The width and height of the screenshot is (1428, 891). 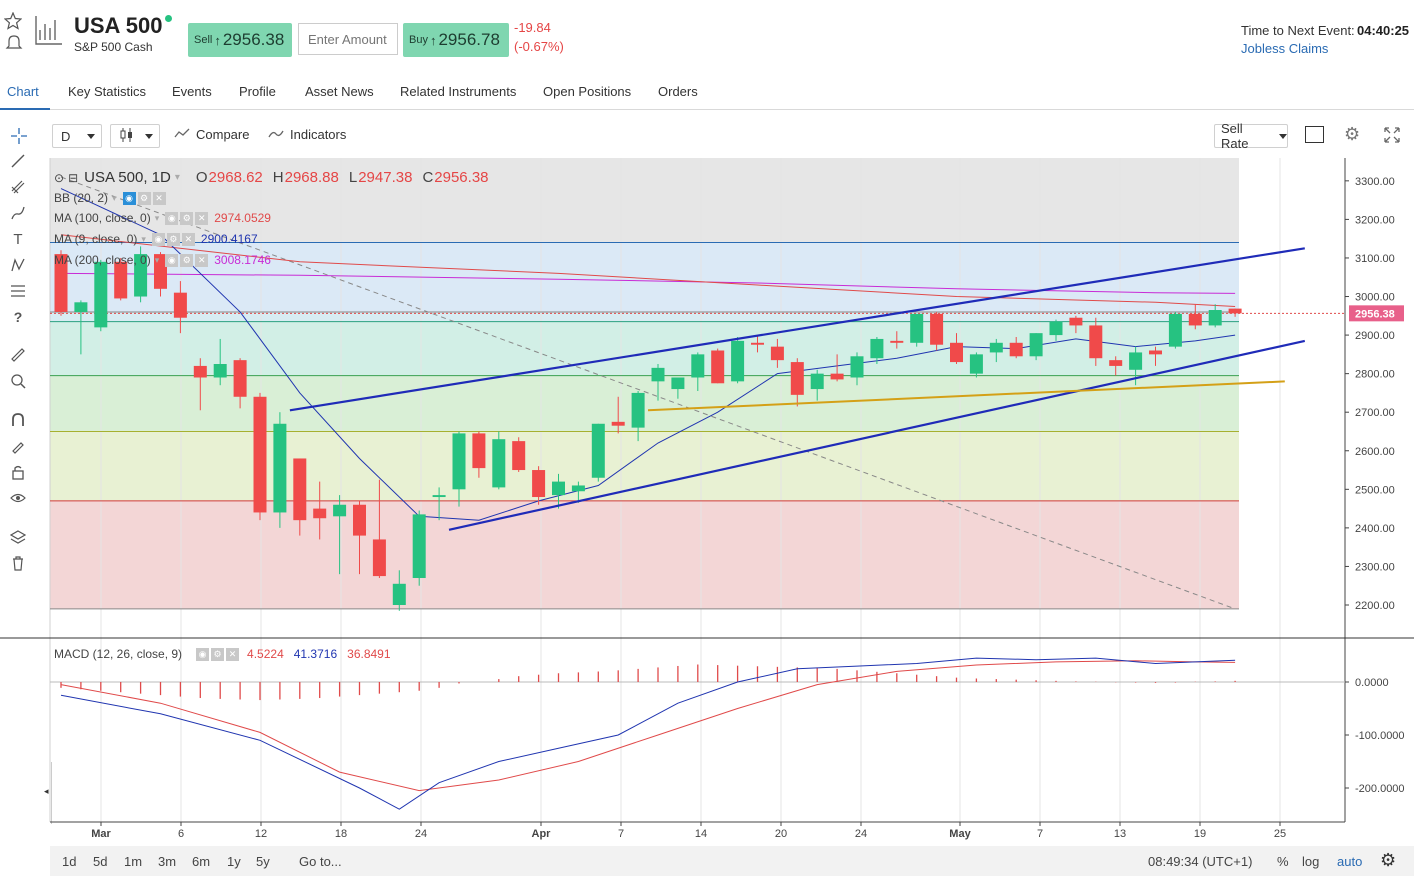 What do you see at coordinates (18, 213) in the screenshot?
I see `brush-icon` at bounding box center [18, 213].